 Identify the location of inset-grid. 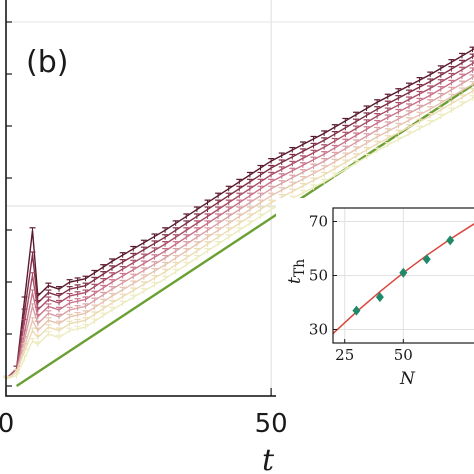
(403, 275).